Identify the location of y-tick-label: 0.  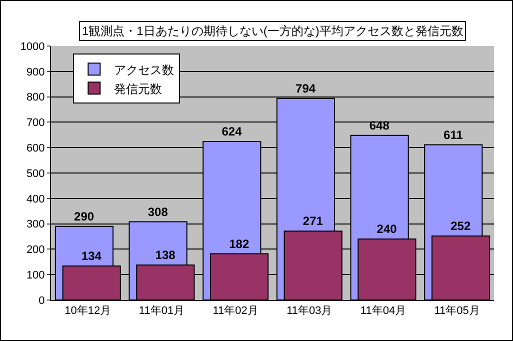
(41, 300).